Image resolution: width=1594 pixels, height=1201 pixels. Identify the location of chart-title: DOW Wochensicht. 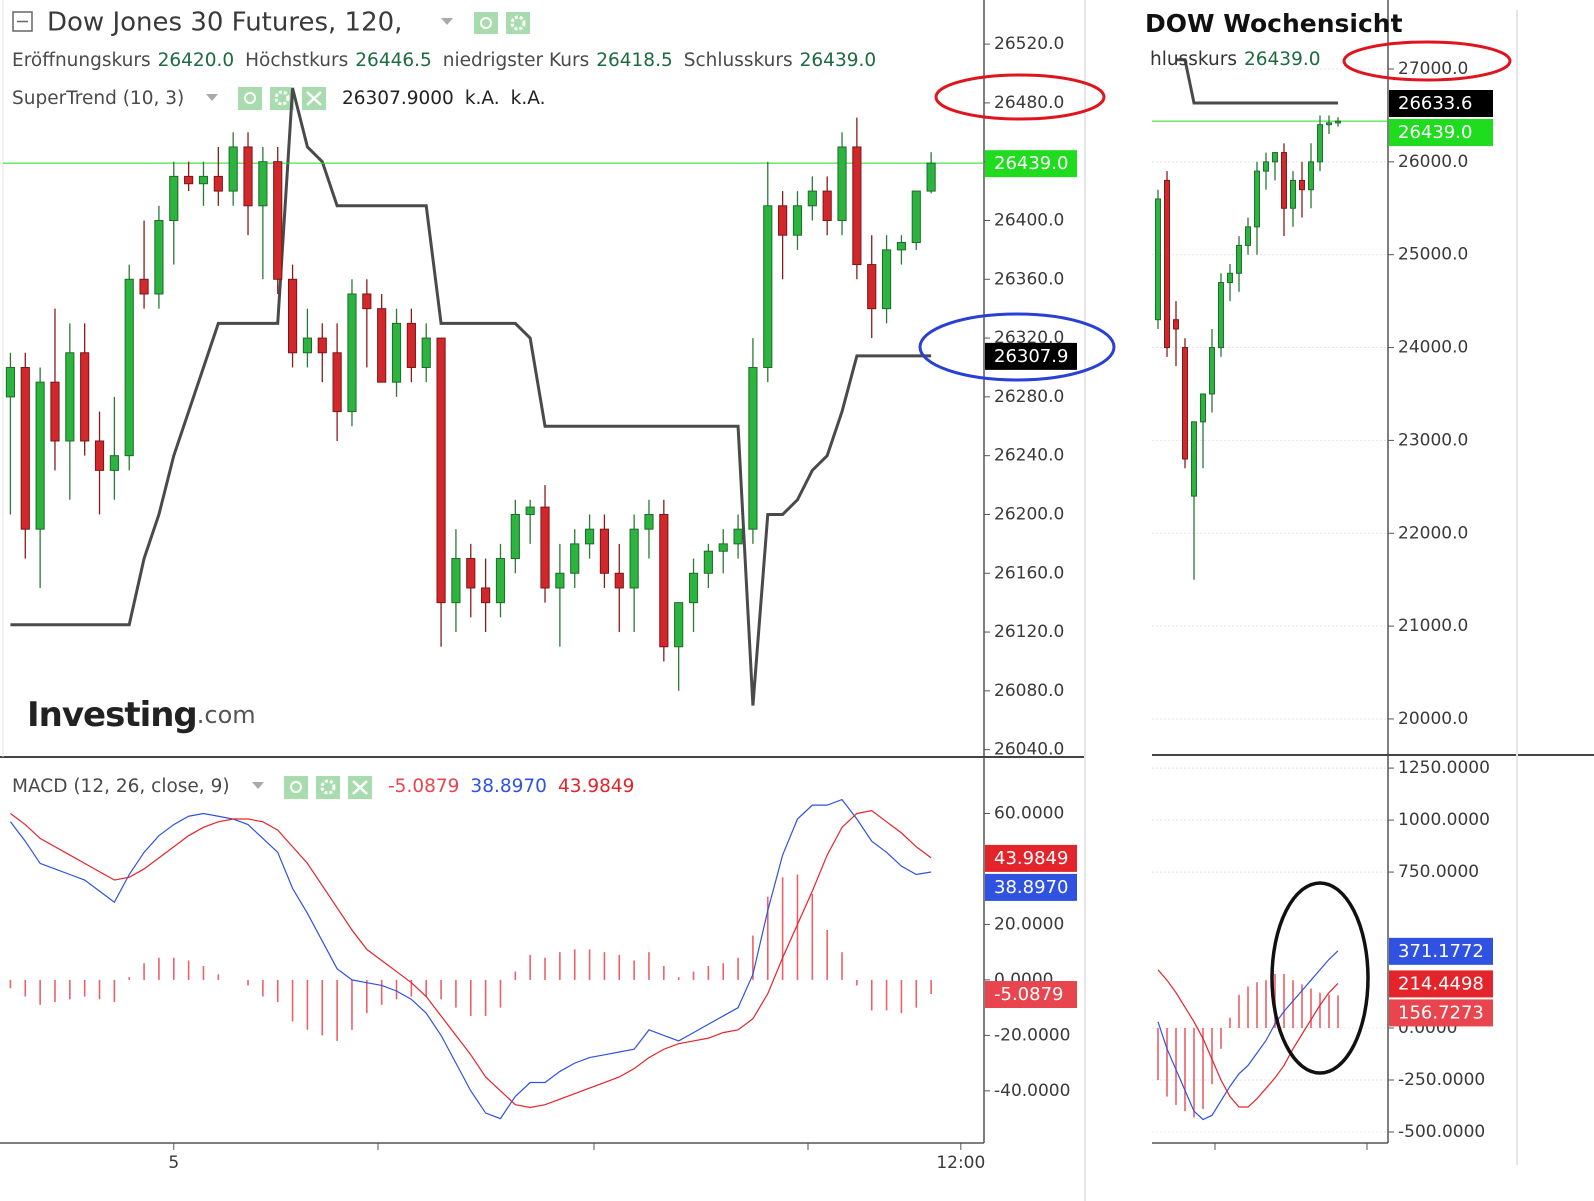
(1274, 23).